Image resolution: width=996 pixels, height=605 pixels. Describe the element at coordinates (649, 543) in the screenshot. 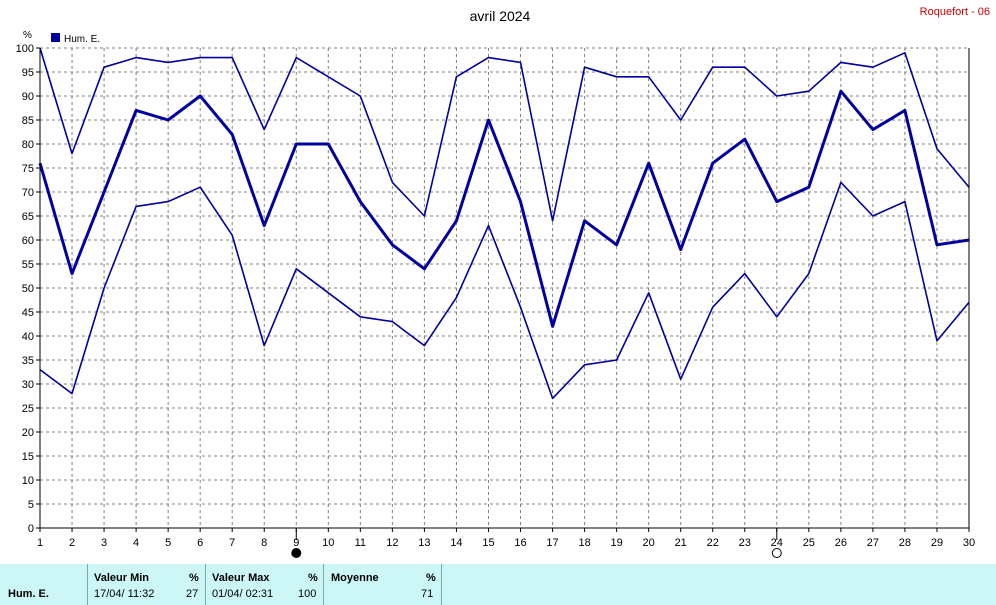

I see `x-tick-label: 20` at that location.